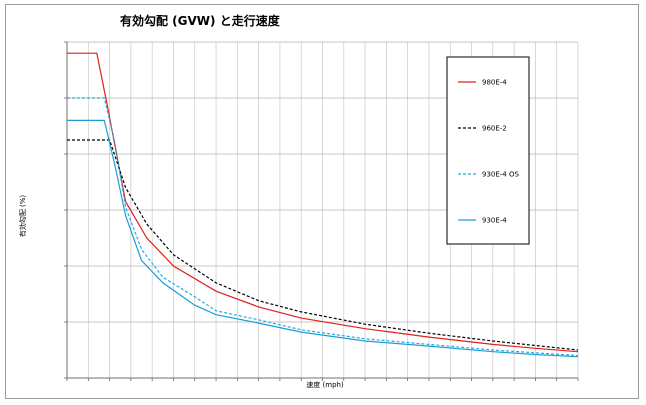 The width and height of the screenshot is (646, 405). What do you see at coordinates (200, 20) in the screenshot?
I see `chart-title: 有効勾配 (GVW) と走行速度` at bounding box center [200, 20].